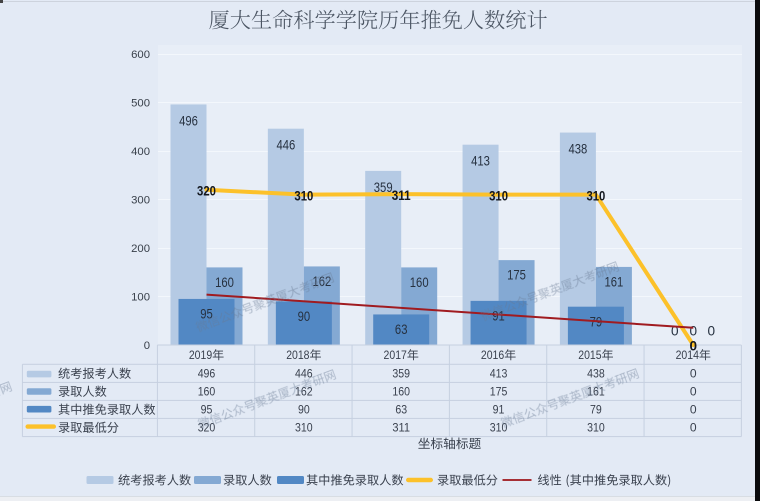  What do you see at coordinates (140, 152) in the screenshot?
I see `svg-text: 400` at bounding box center [140, 152].